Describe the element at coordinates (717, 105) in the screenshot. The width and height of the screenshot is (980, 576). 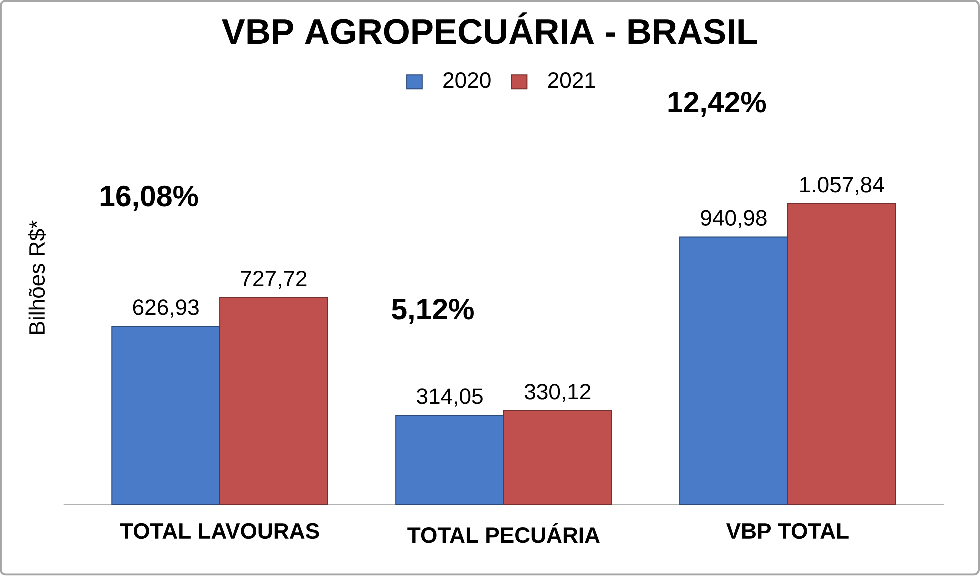
I see `text: 12,42%` at that location.